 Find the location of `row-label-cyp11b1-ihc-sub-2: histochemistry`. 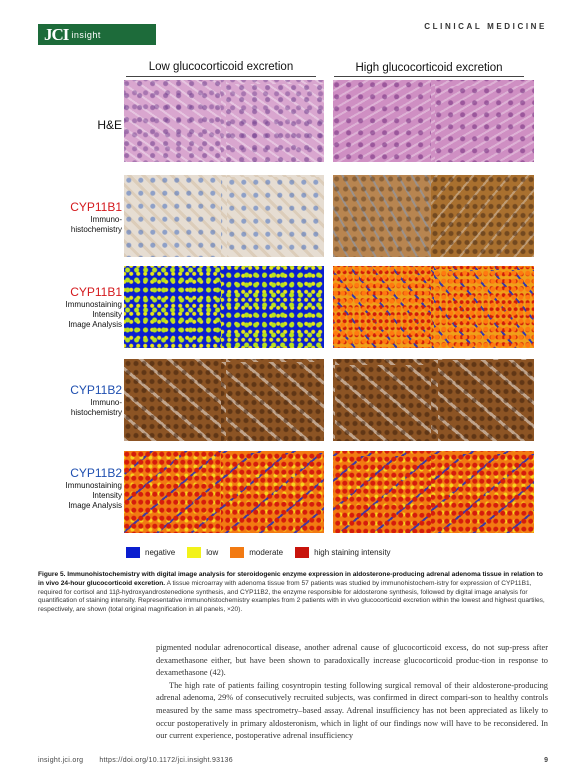

row-label-cyp11b1-ihc-sub-2: histochemistry is located at coordinates (96, 229).